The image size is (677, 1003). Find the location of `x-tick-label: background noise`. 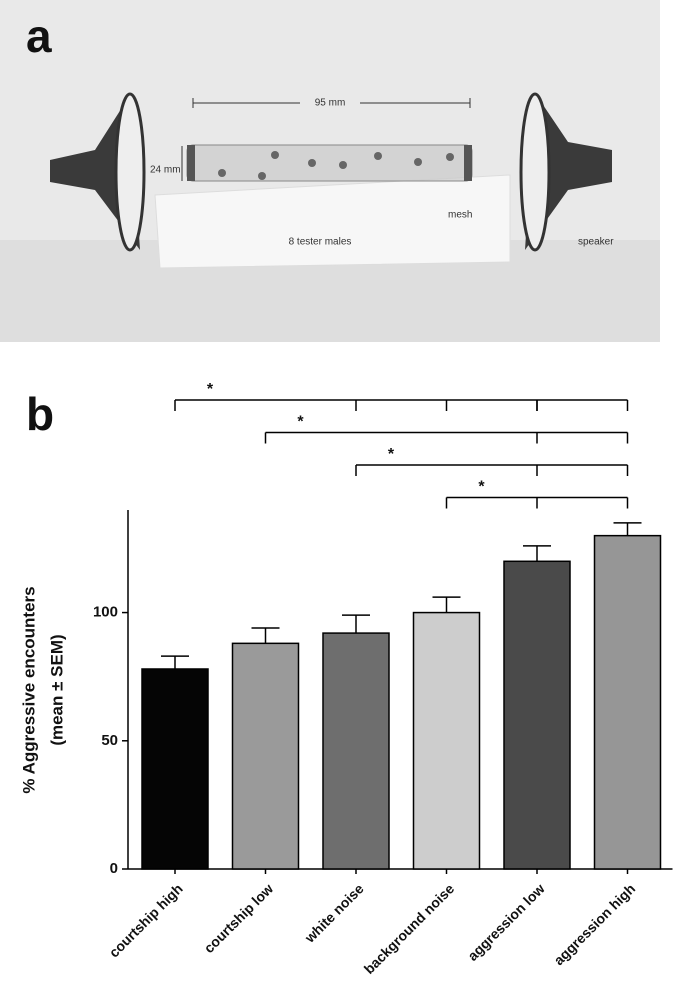

x-tick-label: background noise is located at coordinates (409, 928).